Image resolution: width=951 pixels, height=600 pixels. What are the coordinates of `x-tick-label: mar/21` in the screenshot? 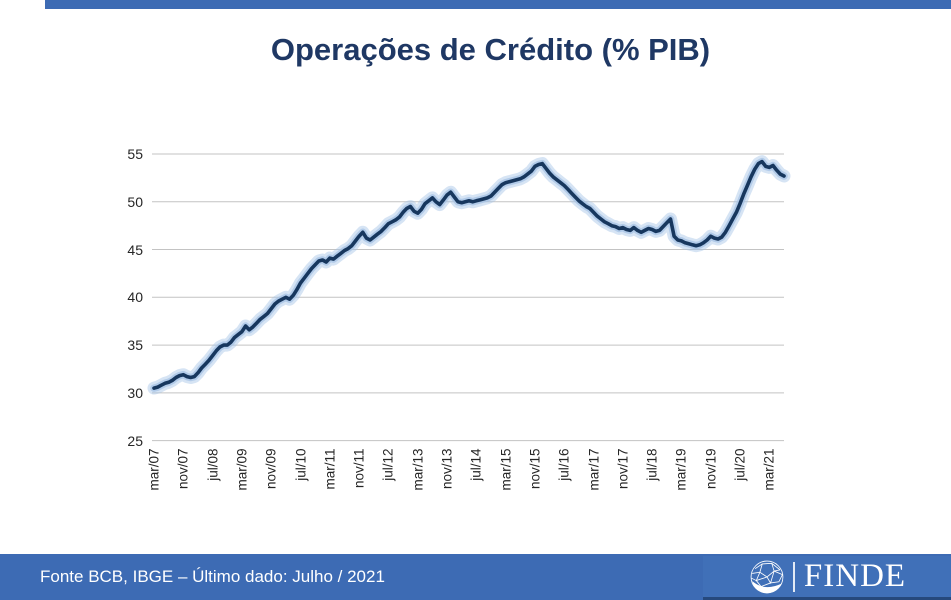 It's located at (769, 469).